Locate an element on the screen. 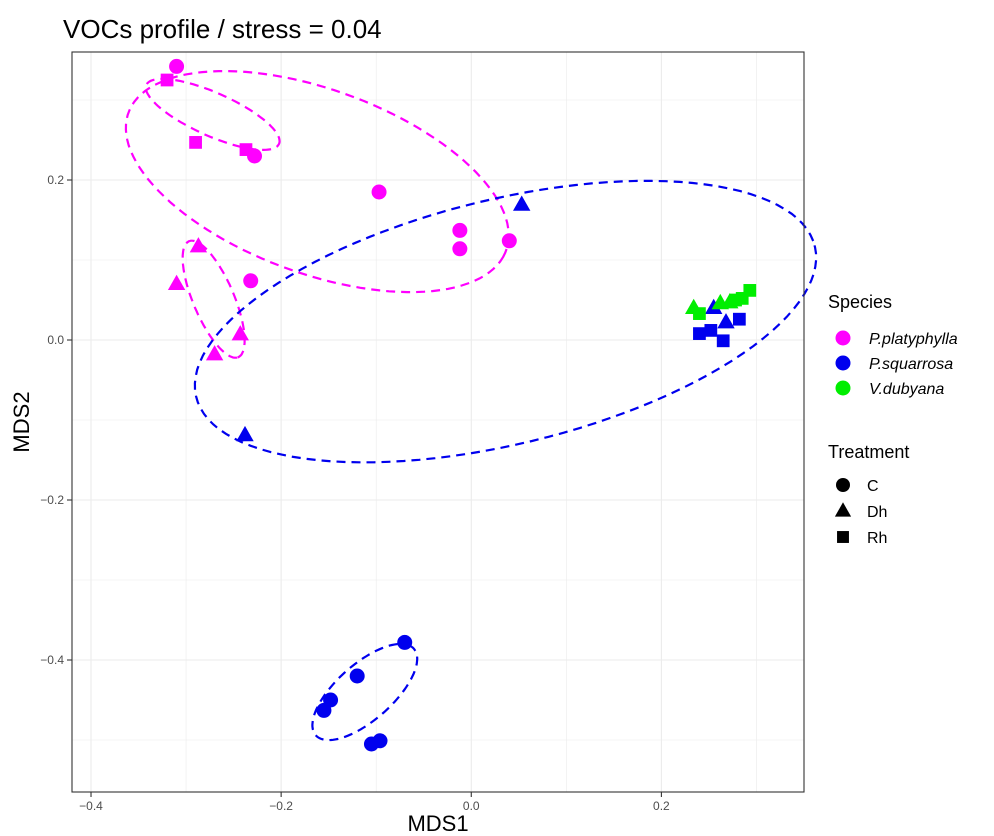  treatment-legend-label: Dh is located at coordinates (877, 512).